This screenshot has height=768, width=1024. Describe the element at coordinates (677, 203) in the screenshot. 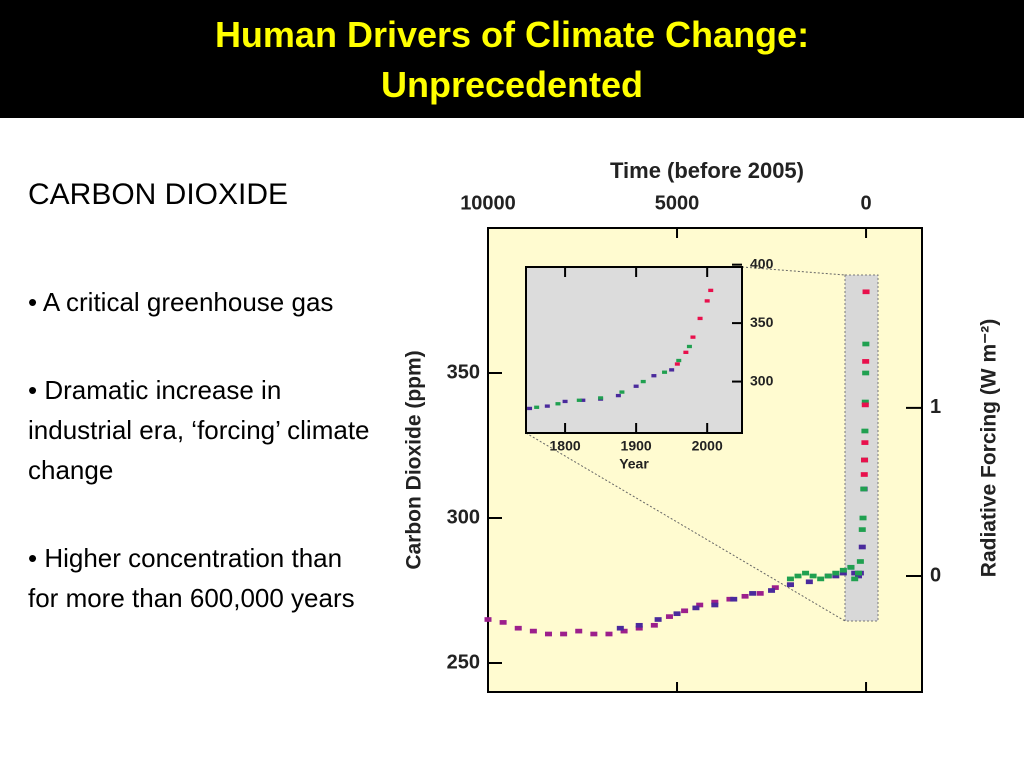

I see `x-tick-label: 5000` at that location.